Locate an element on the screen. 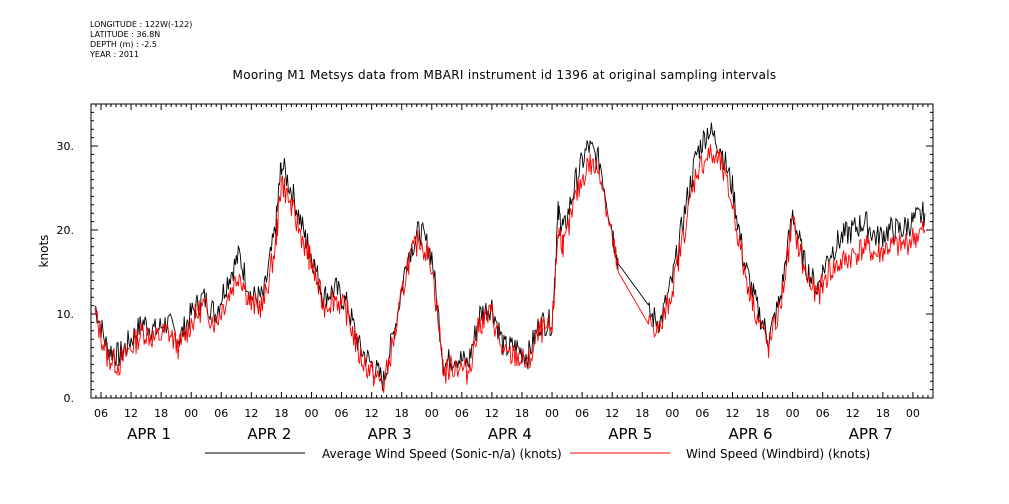 Image resolution: width=1009 pixels, height=504 pixels. year-label: YEAR : 2011 is located at coordinates (115, 54).